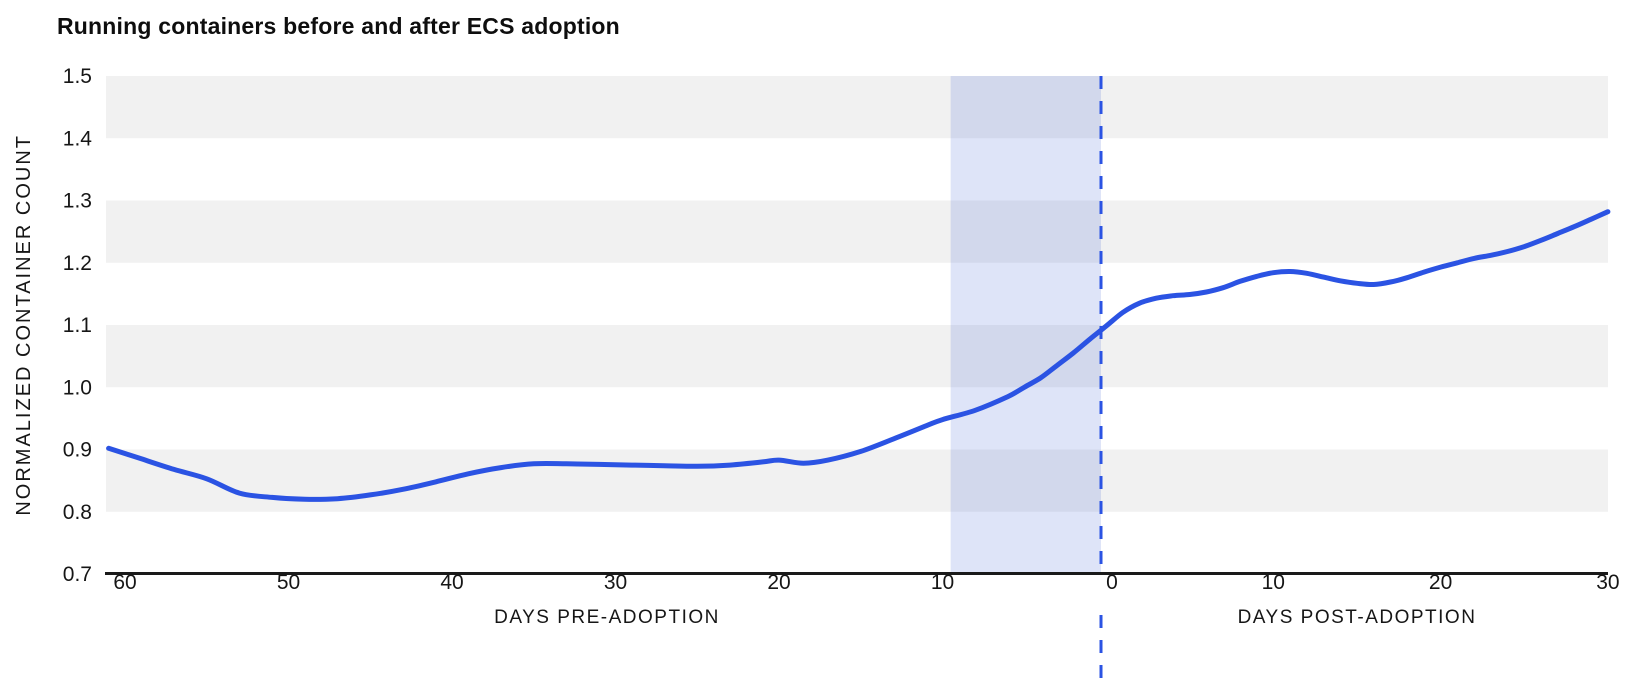 The image size is (1640, 680). I want to click on x-axis-title-post: DAYS POST-ADOPTION, so click(1357, 617).